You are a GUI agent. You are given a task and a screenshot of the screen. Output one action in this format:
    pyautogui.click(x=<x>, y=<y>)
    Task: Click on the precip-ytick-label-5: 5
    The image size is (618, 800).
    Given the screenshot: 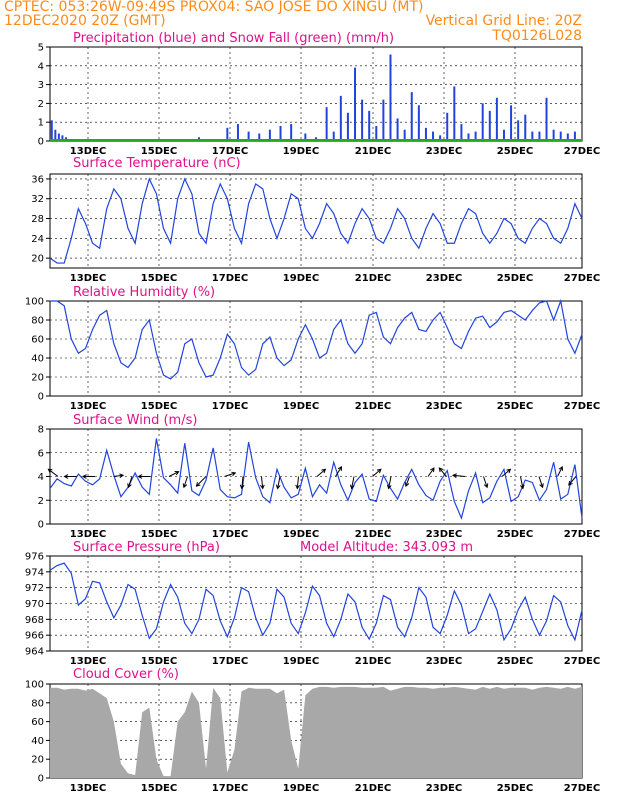 What is the action you would take?
    pyautogui.click(x=41, y=48)
    